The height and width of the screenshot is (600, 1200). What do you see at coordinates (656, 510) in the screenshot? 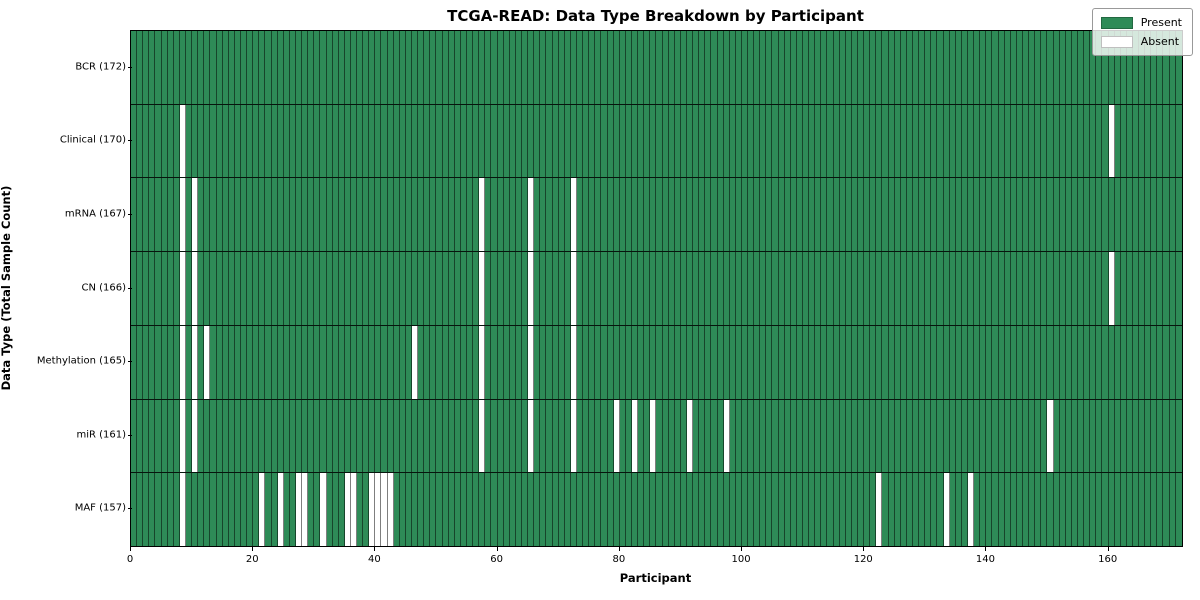
I see `heatmap-row-maf` at bounding box center [656, 510].